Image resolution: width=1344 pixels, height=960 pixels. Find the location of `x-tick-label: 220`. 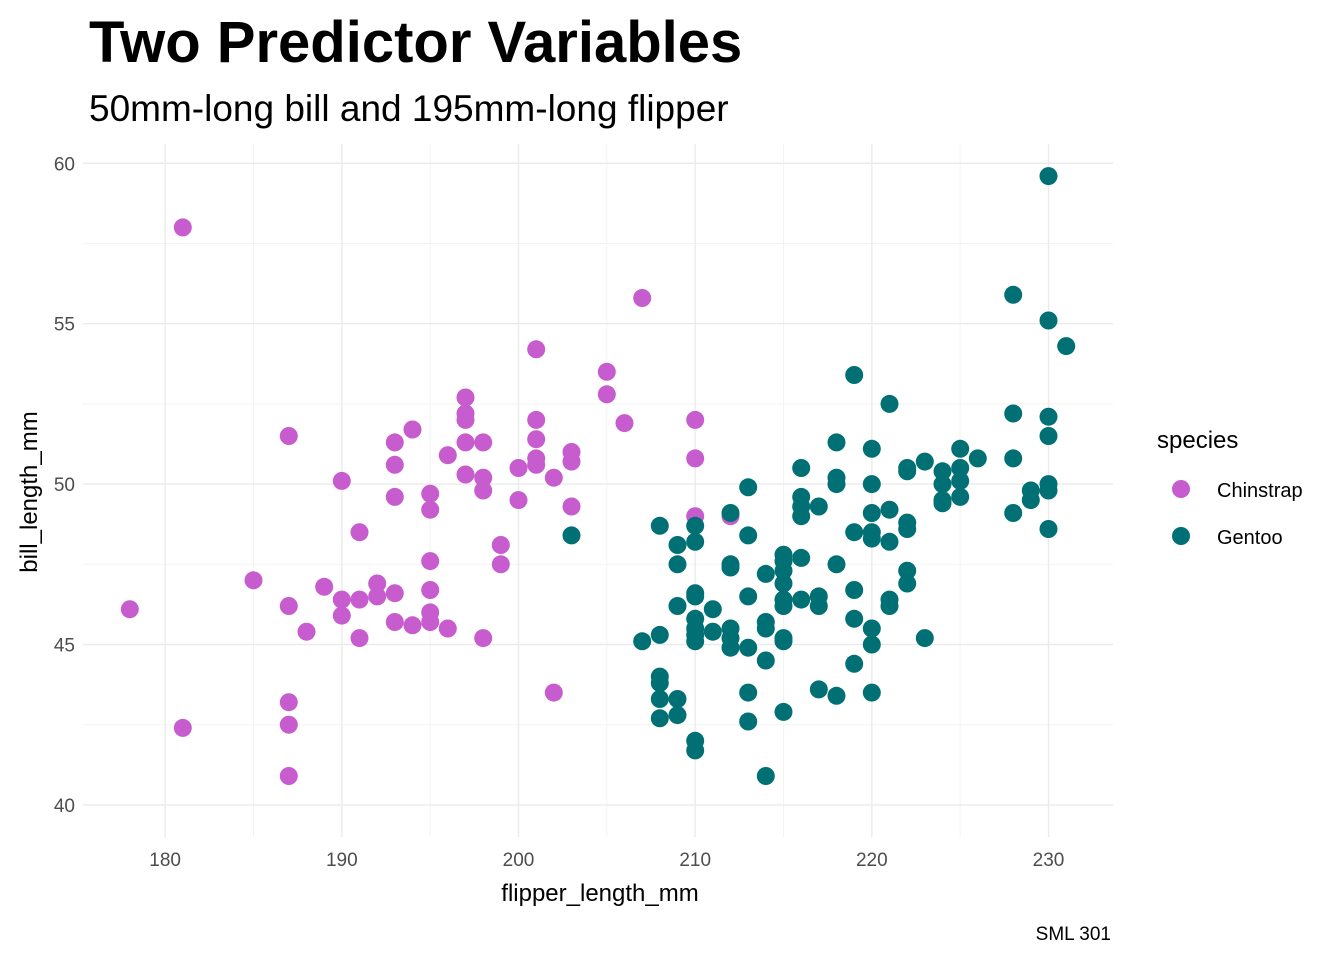

x-tick-label: 220 is located at coordinates (872, 860).